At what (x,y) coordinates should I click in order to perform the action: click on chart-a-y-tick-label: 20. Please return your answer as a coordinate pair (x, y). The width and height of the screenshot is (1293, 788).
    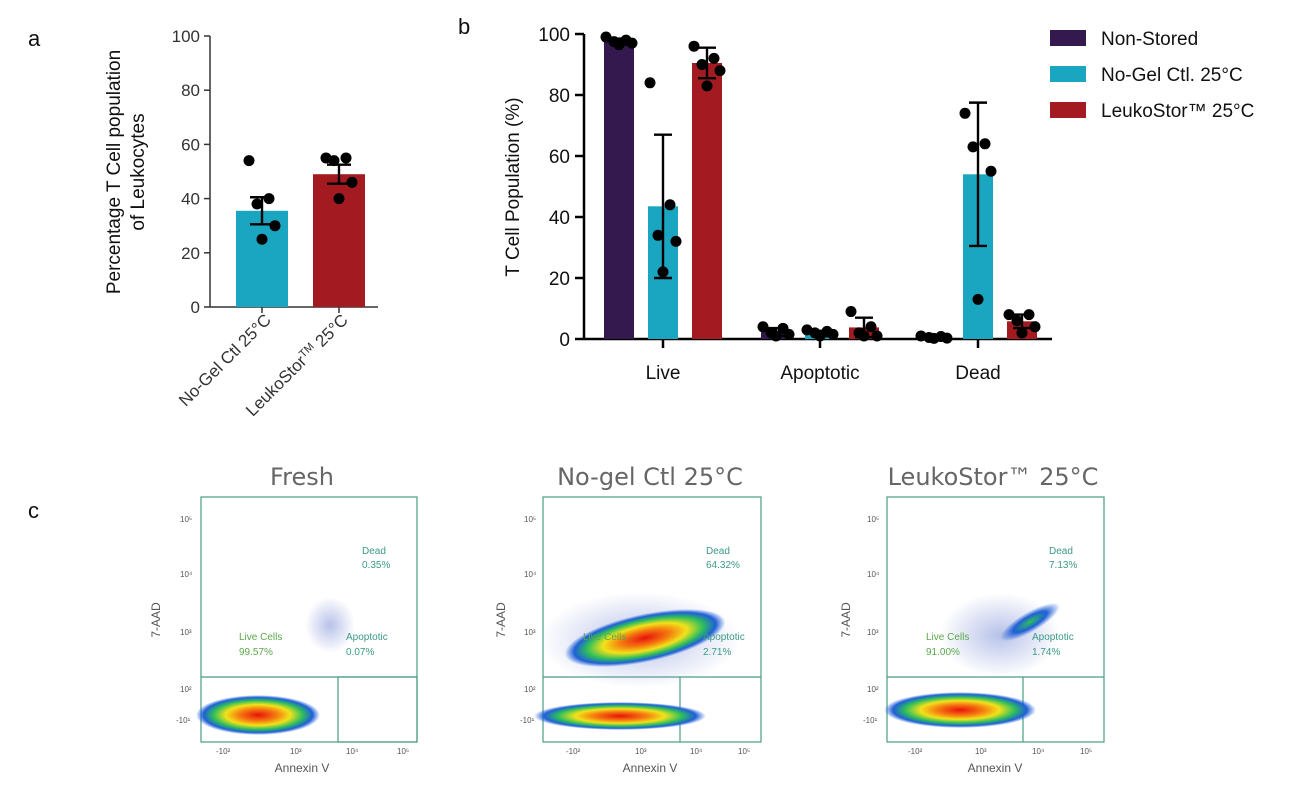
    Looking at the image, I should click on (190, 253).